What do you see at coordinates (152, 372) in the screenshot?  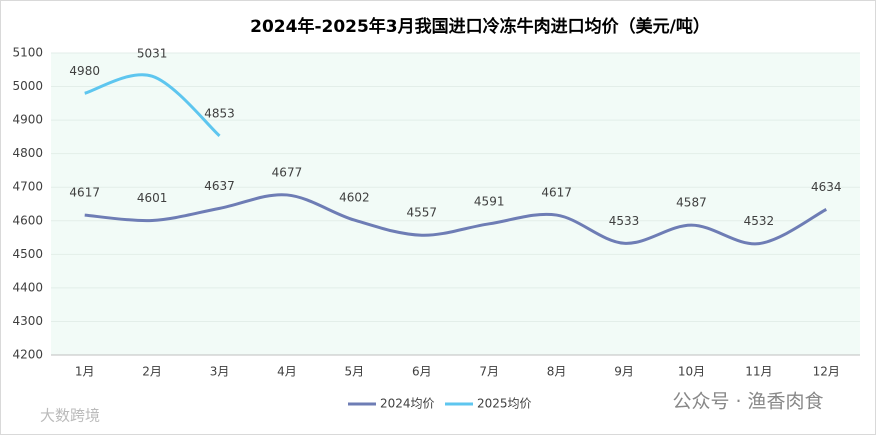 I see `x-tick-label: 2月` at bounding box center [152, 372].